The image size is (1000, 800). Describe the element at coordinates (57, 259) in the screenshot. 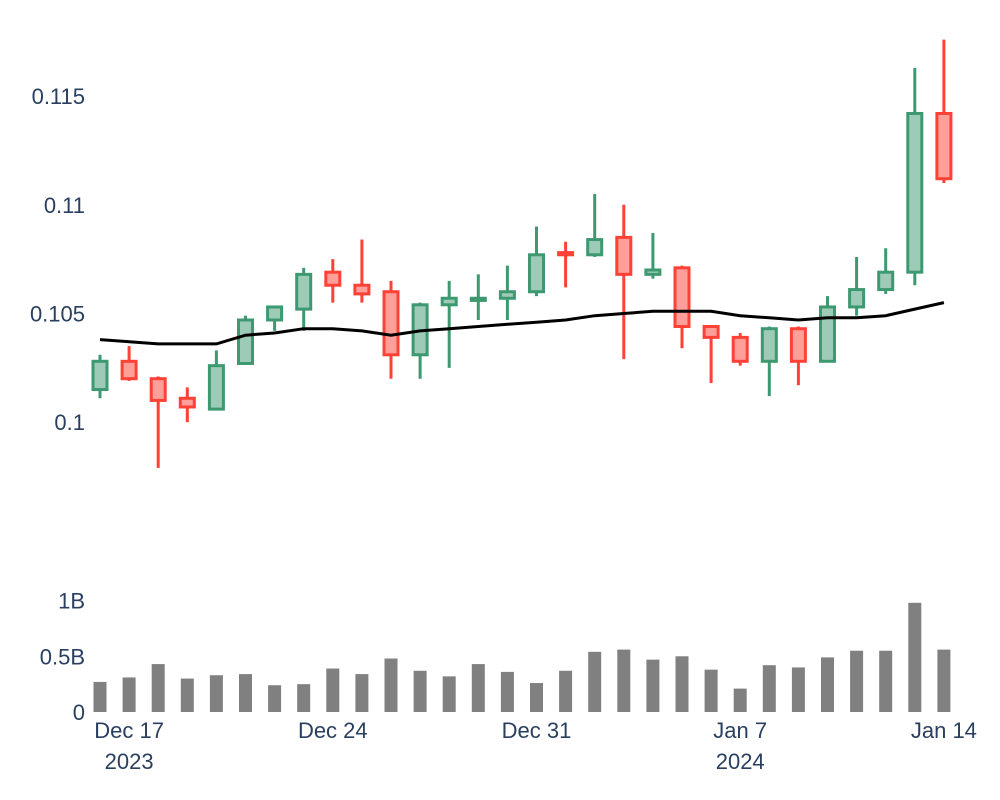

I see `price-y-axis: 0.1 0.105 0.11 0.115` at that location.